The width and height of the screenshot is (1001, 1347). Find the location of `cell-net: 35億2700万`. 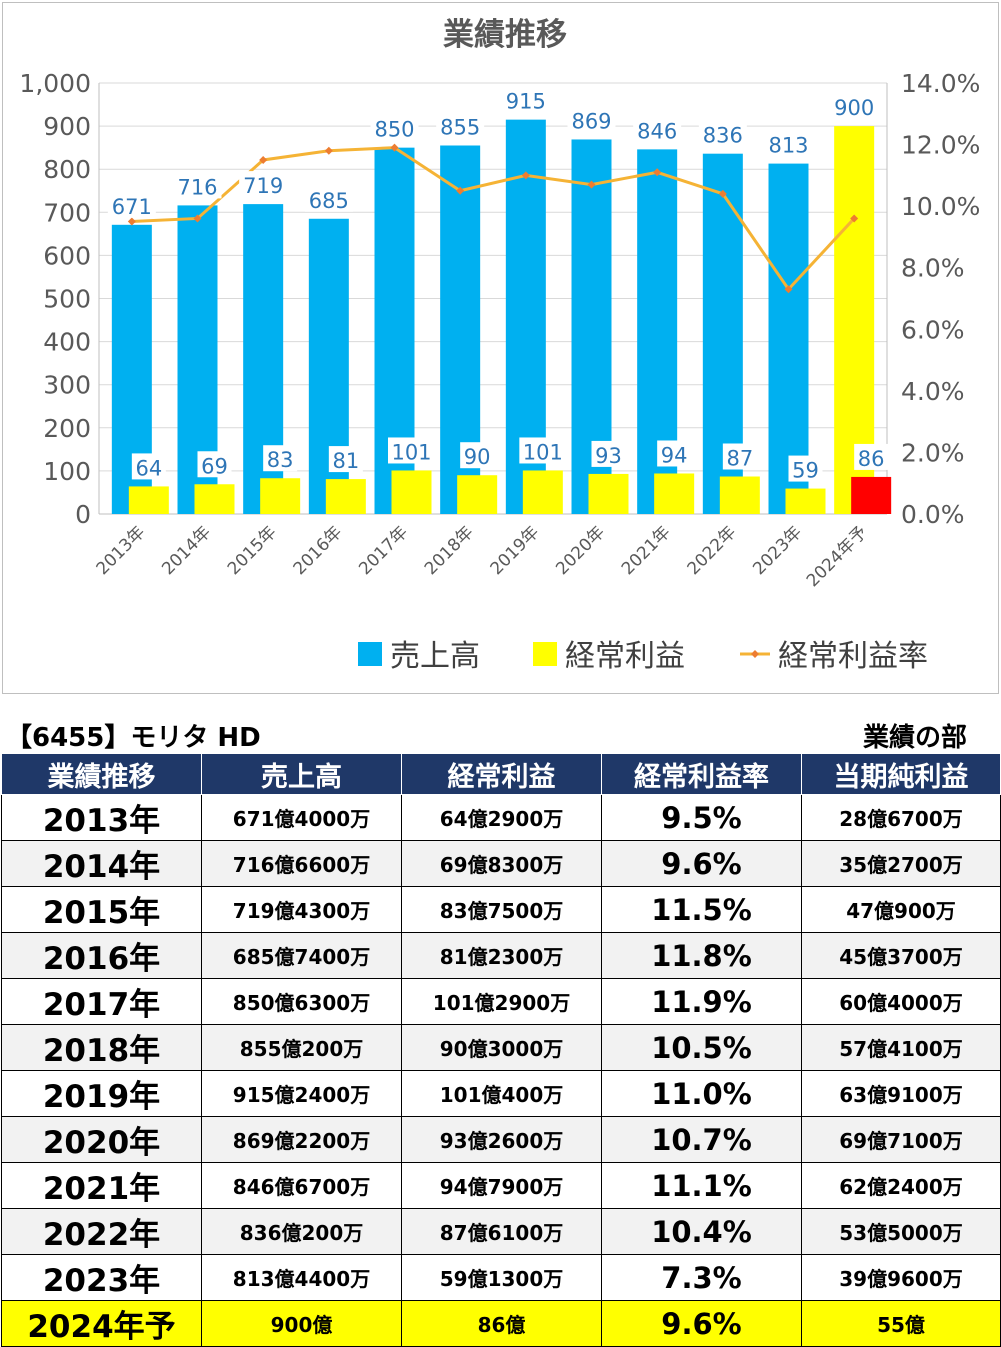

cell-net: 35億2700万 is located at coordinates (901, 863).